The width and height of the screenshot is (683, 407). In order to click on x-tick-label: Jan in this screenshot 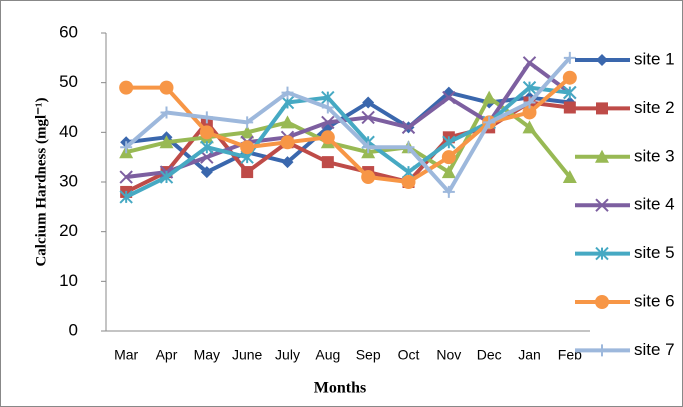, I will do `click(529, 355)`.